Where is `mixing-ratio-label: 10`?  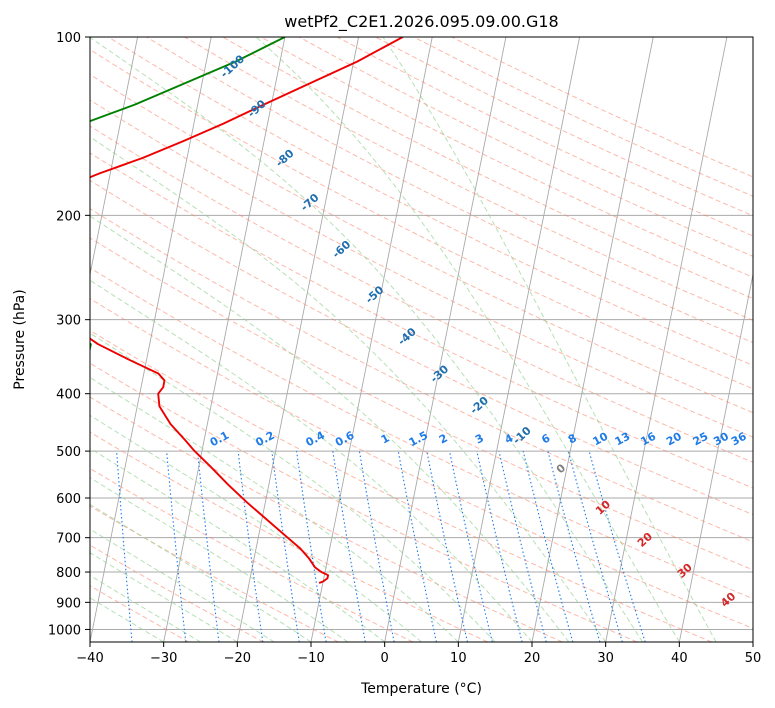
mixing-ratio-label: 10 is located at coordinates (601, 439).